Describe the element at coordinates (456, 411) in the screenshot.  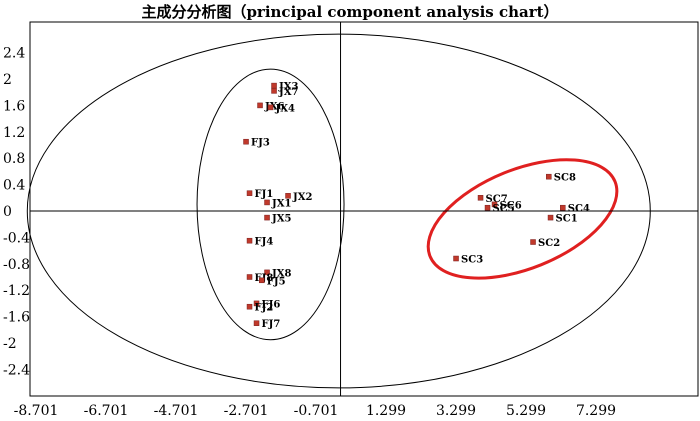
I see `x-tick-label: 3.299` at that location.